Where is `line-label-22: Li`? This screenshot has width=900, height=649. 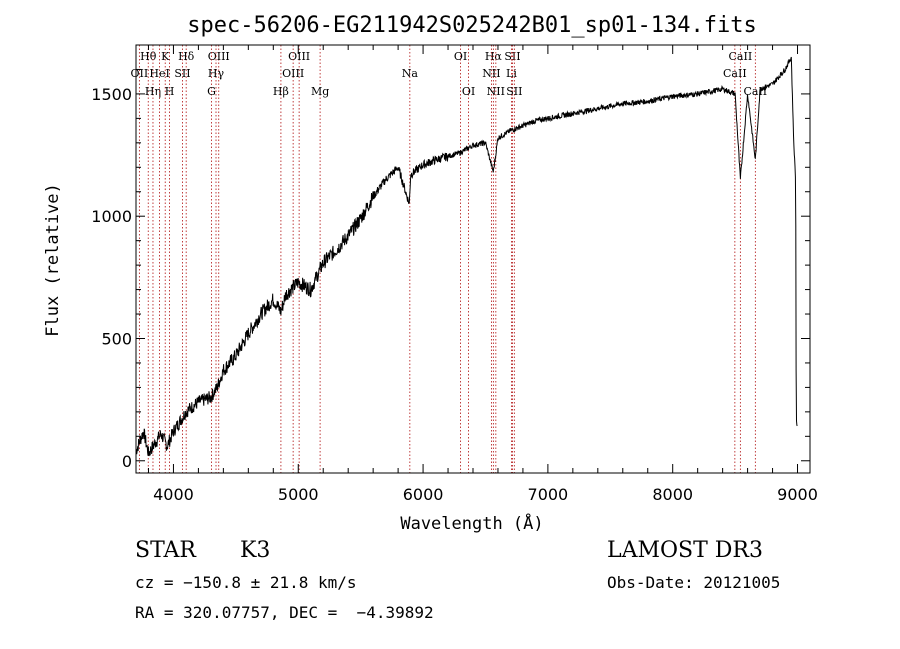 line-label-22: Li is located at coordinates (511, 73).